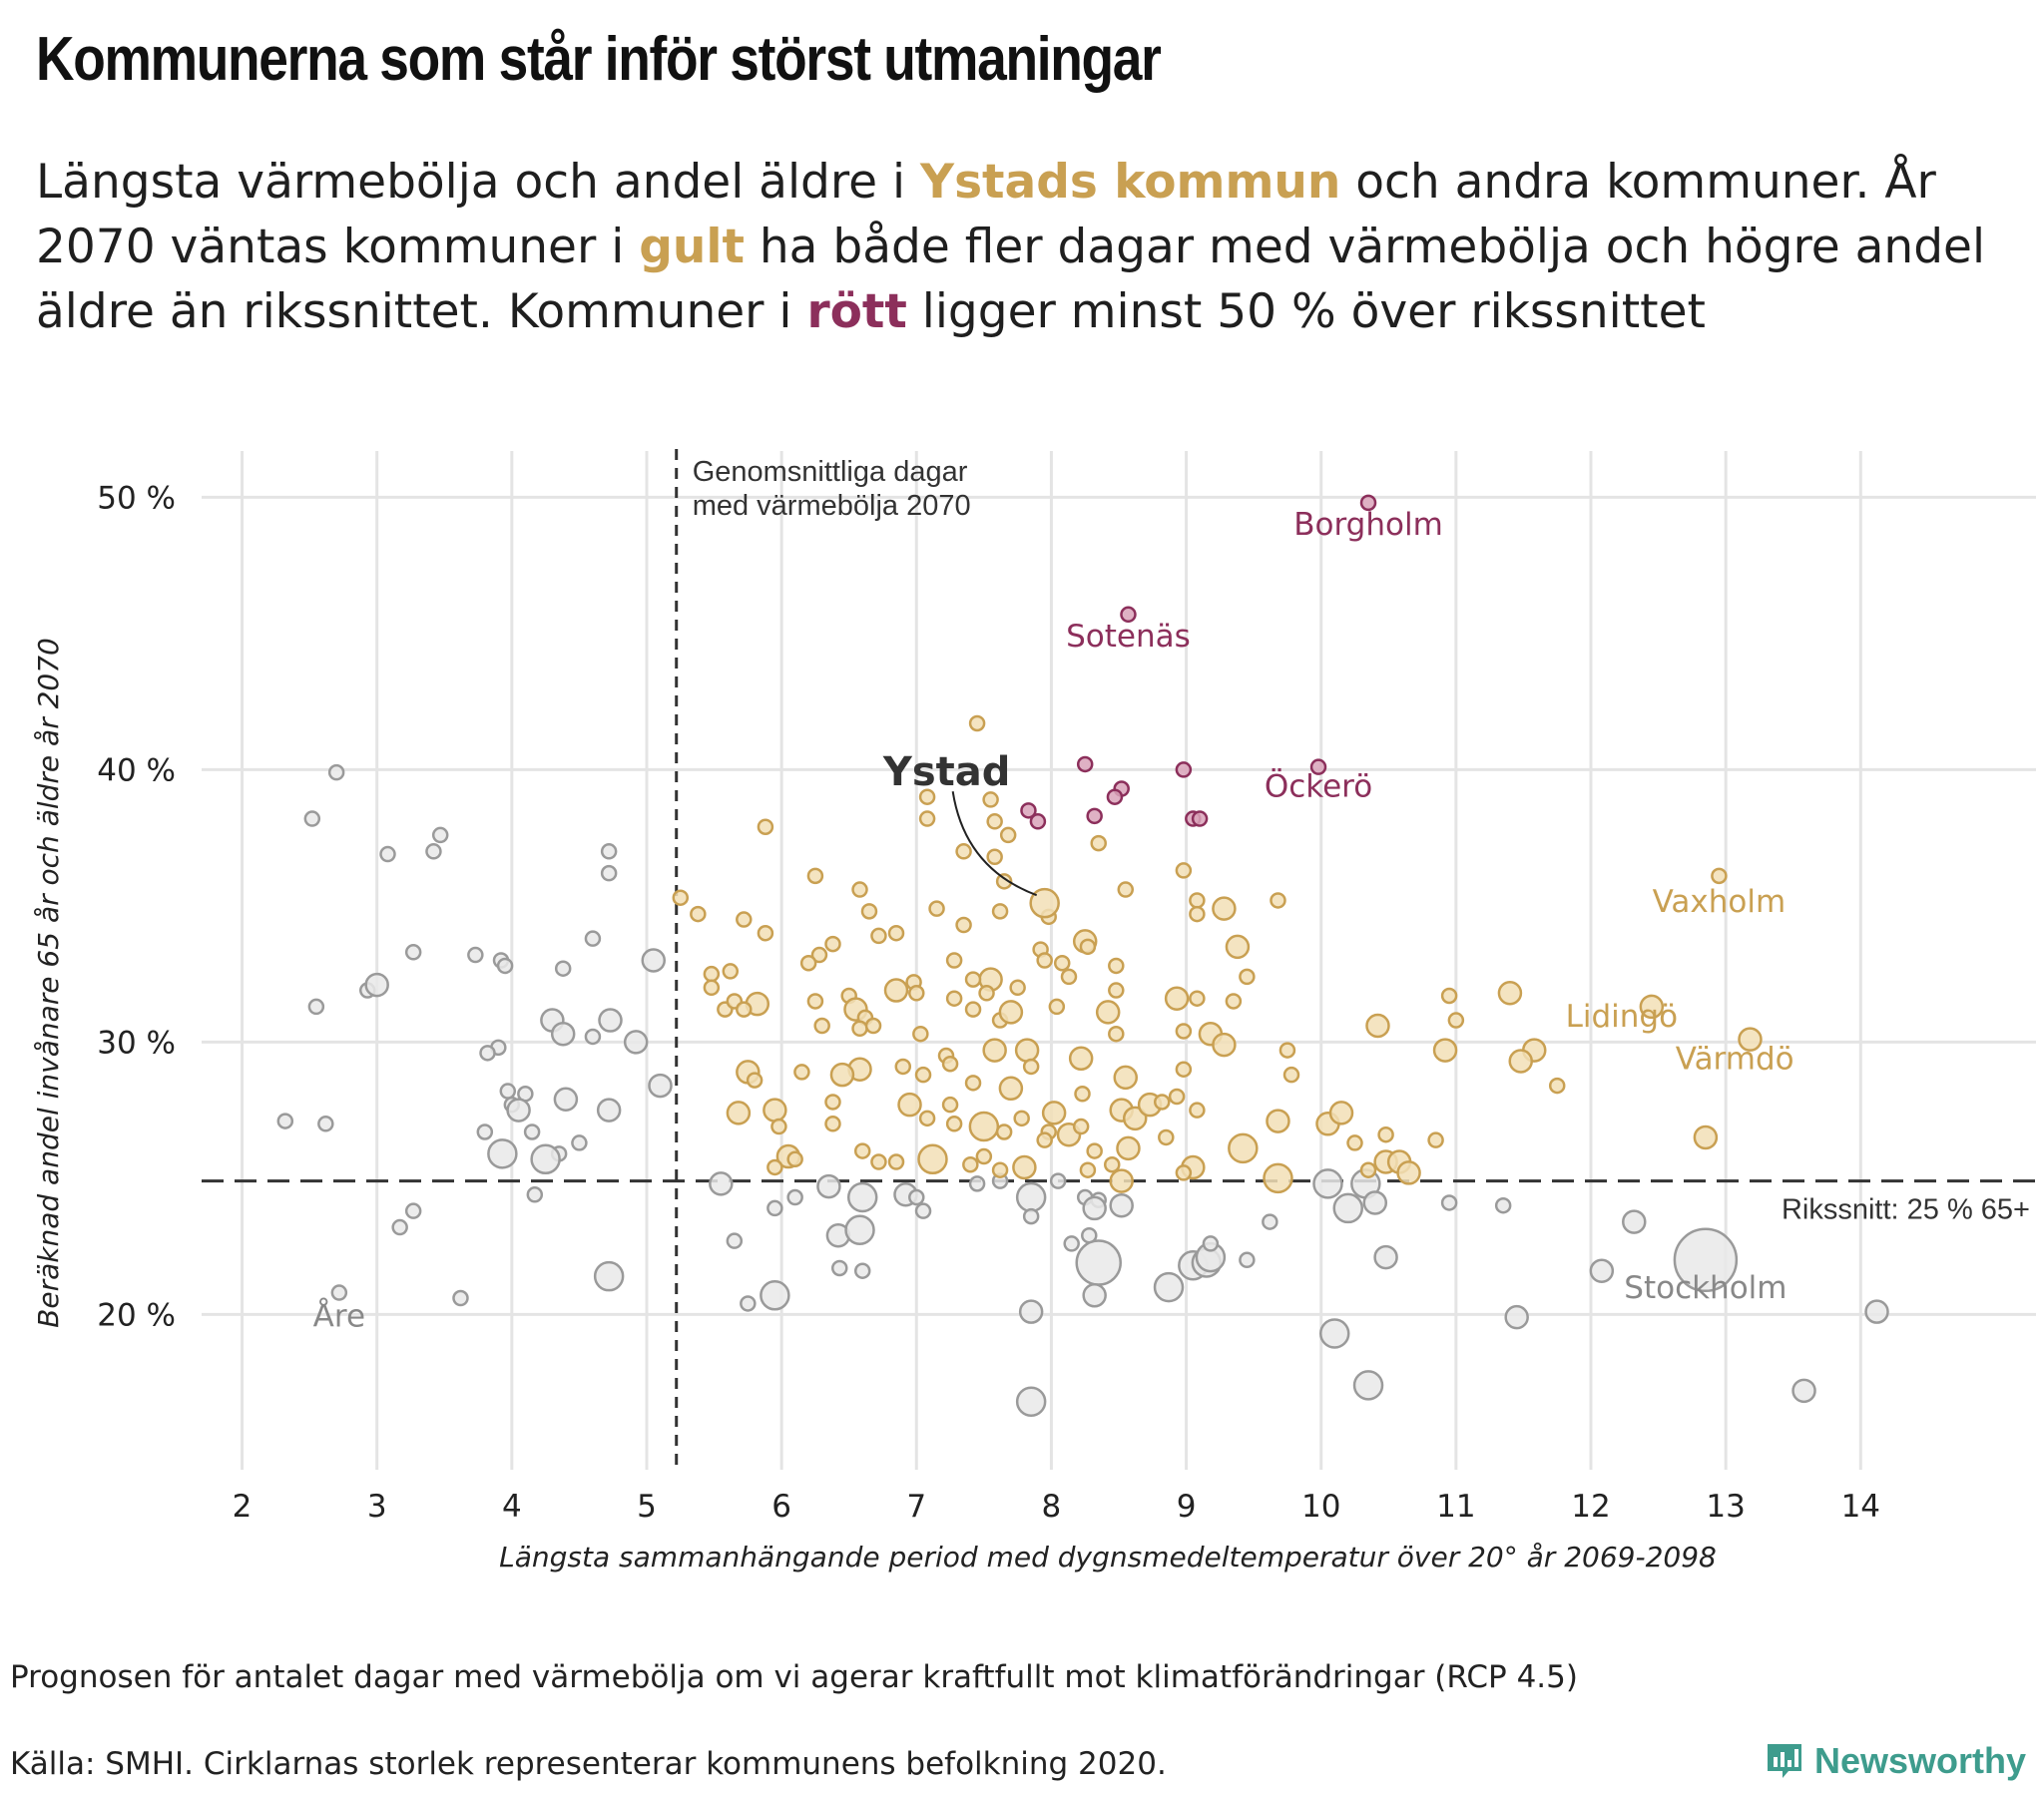 The image size is (2044, 1796). Describe the element at coordinates (136, 1315) in the screenshot. I see `y-tick-label: 20 %` at that location.